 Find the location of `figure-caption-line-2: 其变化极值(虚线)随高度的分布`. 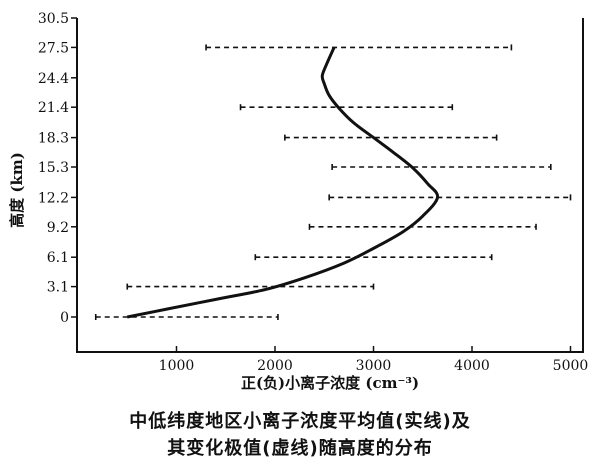

figure-caption-line-2: 其变化极值(虚线)随高度的分布 is located at coordinates (300, 448).